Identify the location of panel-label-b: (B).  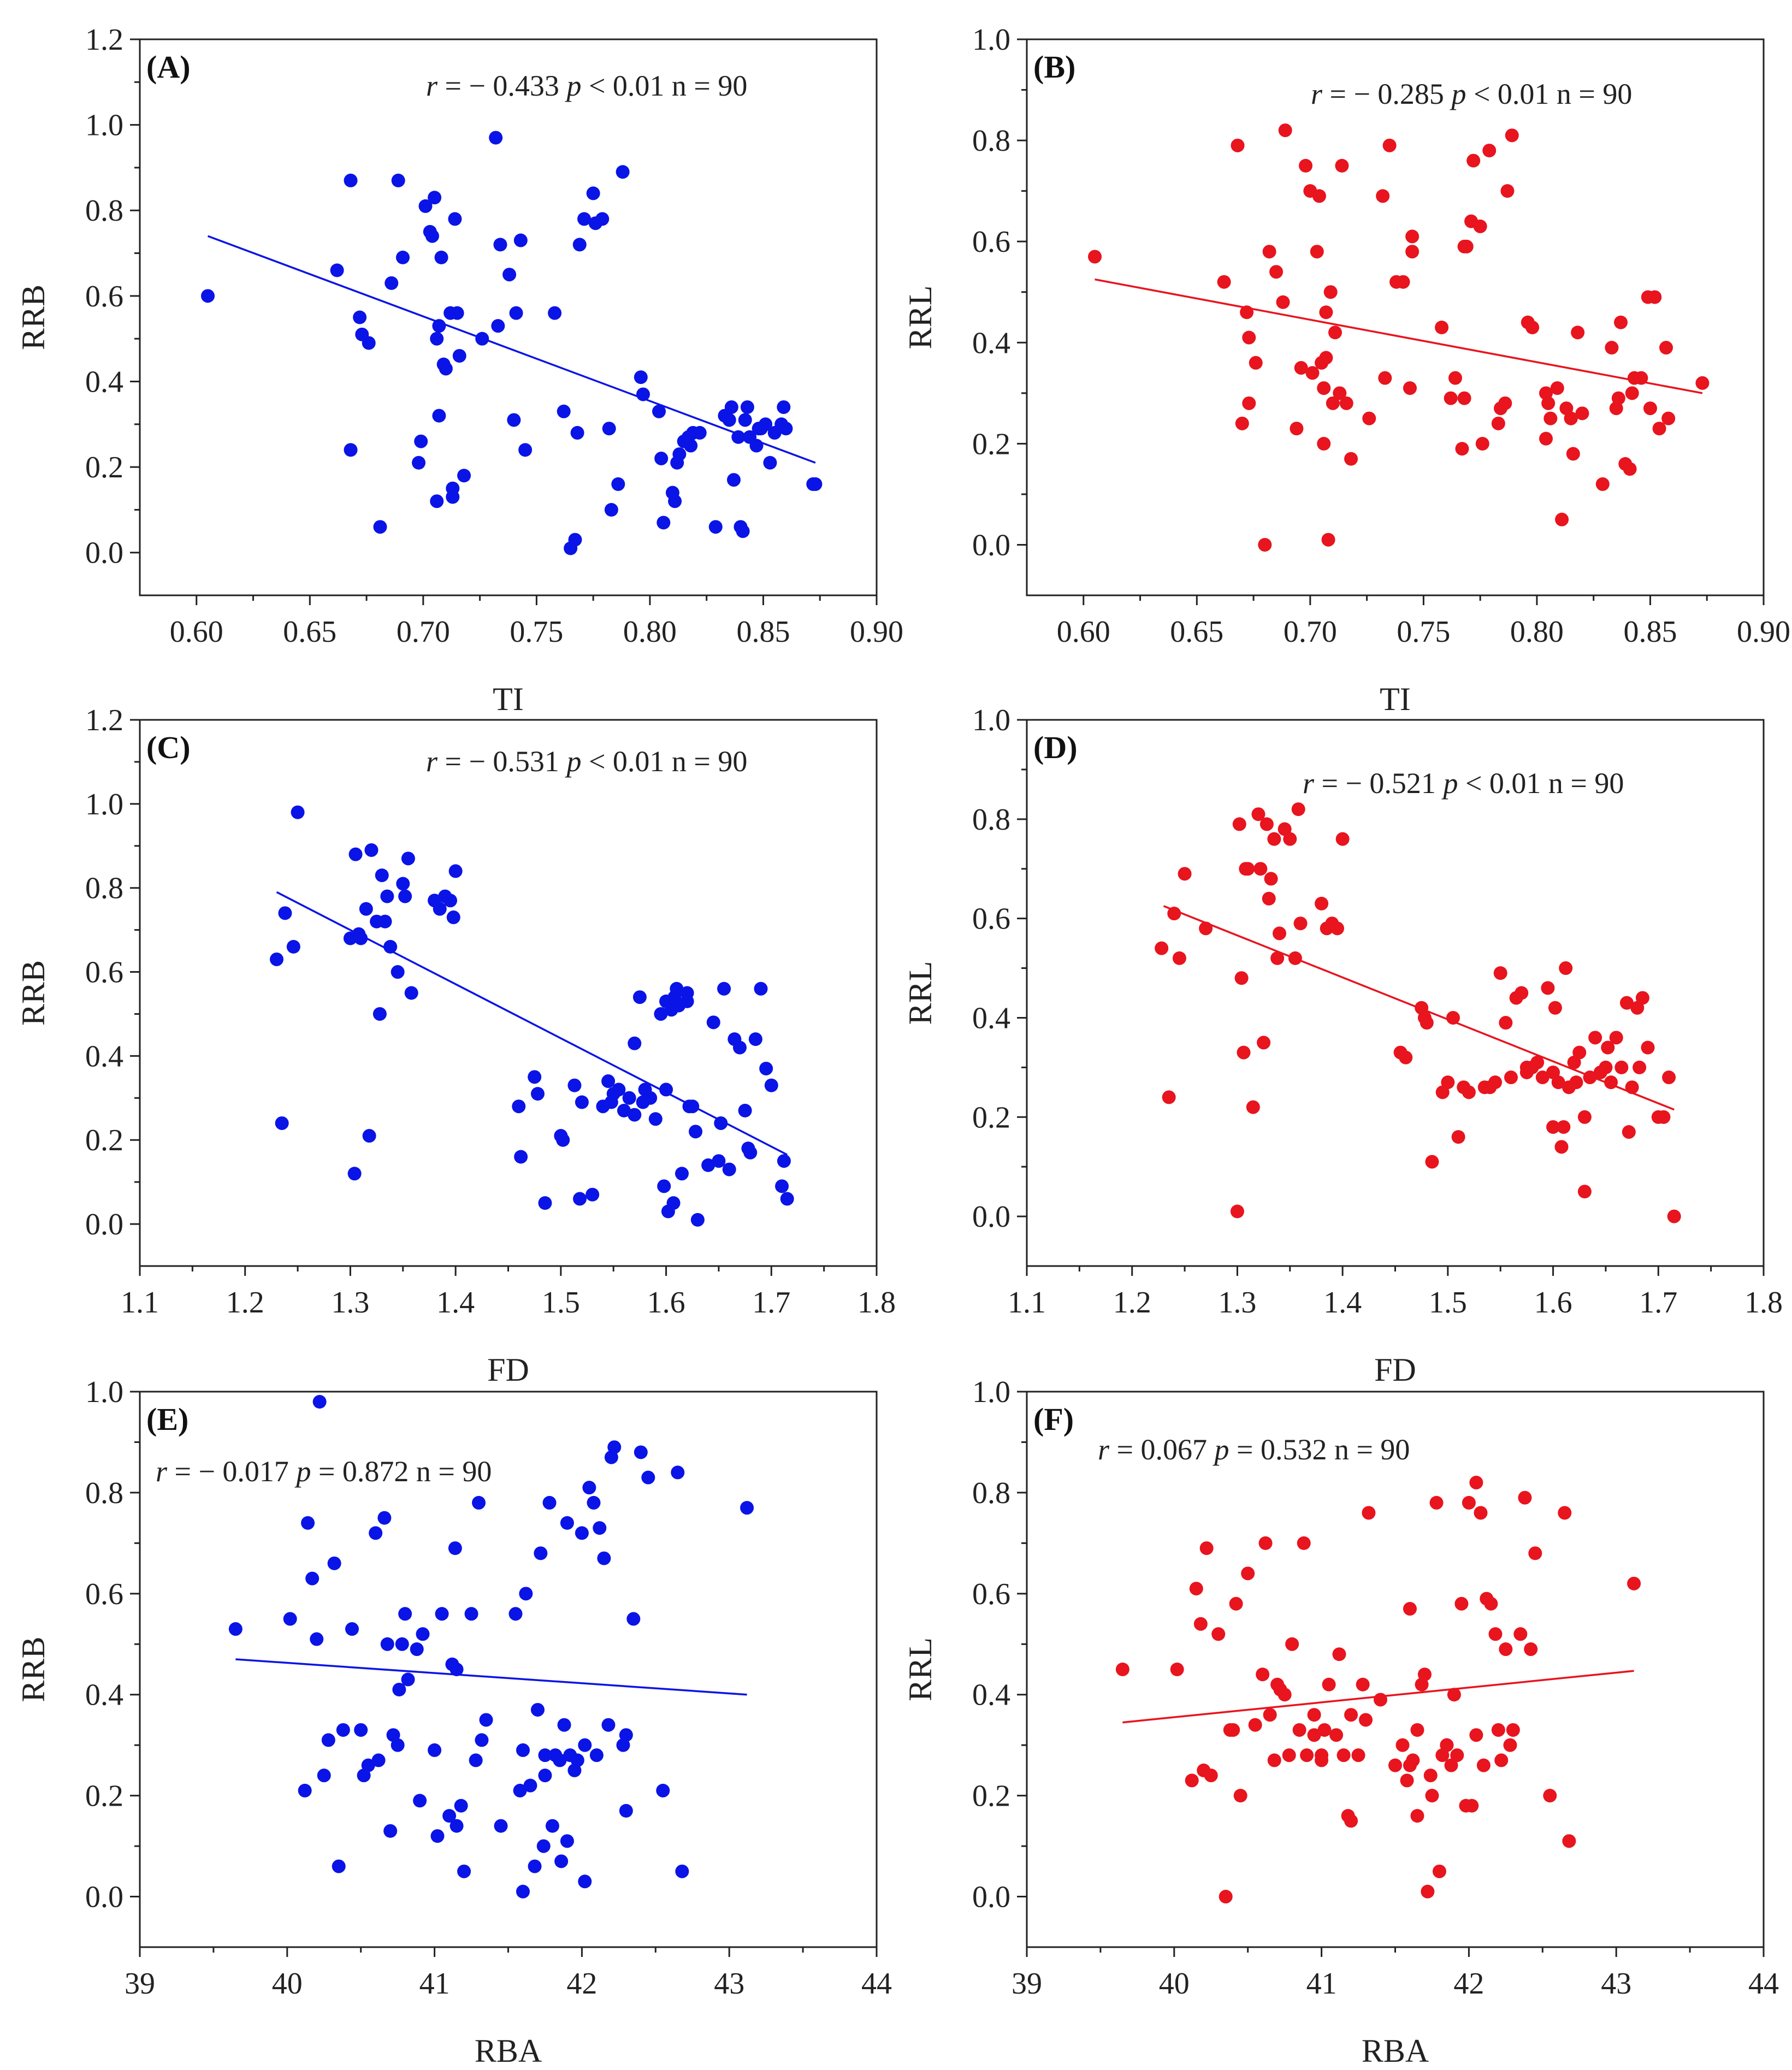
(1054, 67).